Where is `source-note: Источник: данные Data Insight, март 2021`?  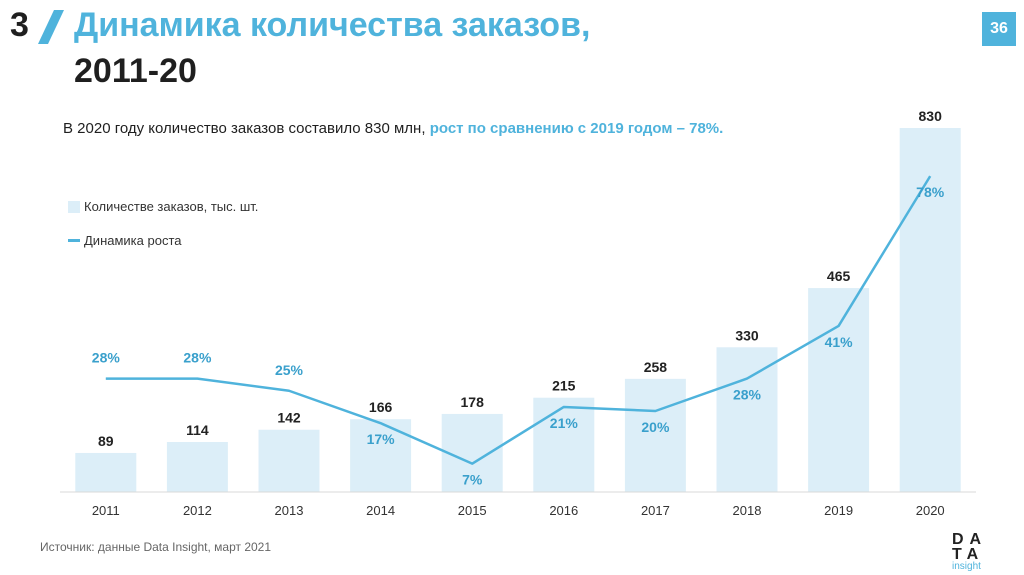
source-note: Источник: данные Data Insight, март 2021 is located at coordinates (156, 547).